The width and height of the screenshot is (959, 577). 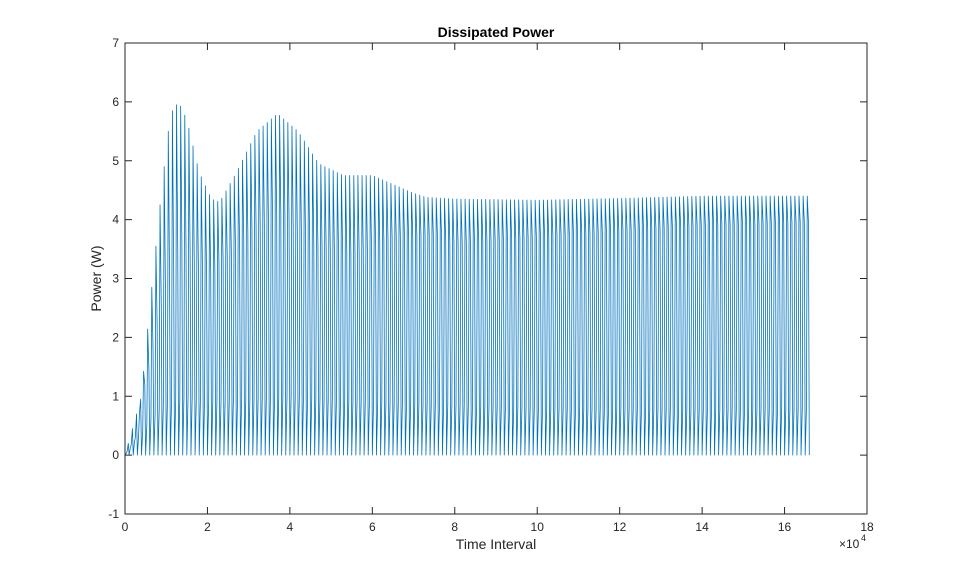 I want to click on y-tick-label: 5, so click(x=115, y=161).